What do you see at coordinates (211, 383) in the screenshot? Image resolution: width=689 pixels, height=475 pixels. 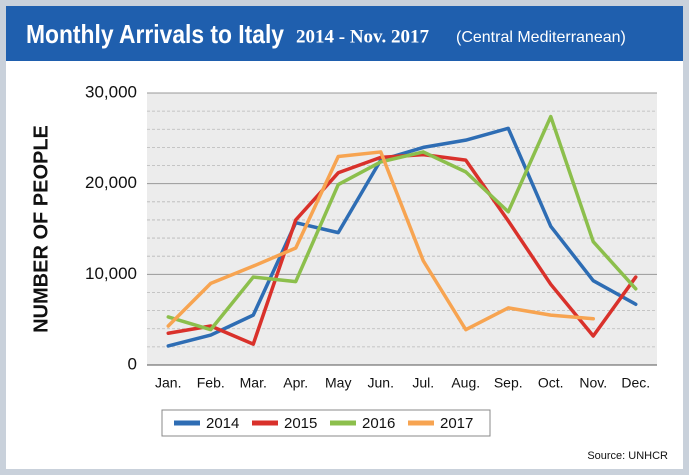 I see `x-tick-label: Feb.` at bounding box center [211, 383].